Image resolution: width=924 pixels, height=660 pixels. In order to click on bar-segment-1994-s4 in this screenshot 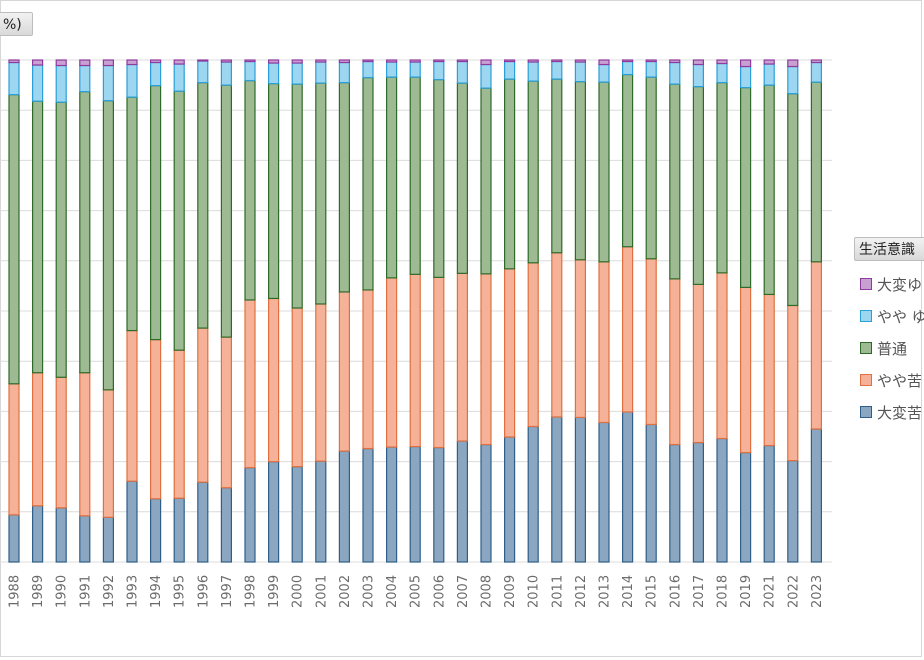, I will do `click(156, 61)`.